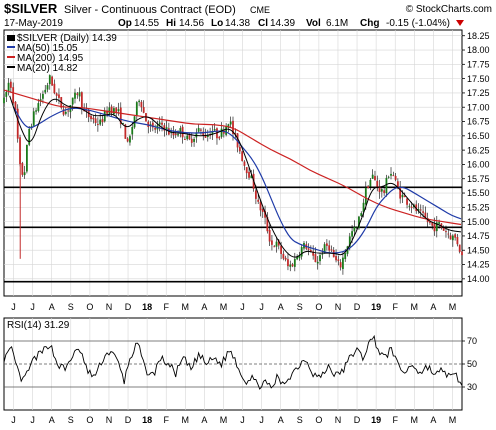 The image size is (496, 430). Describe the element at coordinates (300, 420) in the screenshot. I see `month-label-bottom-15: S` at that location.